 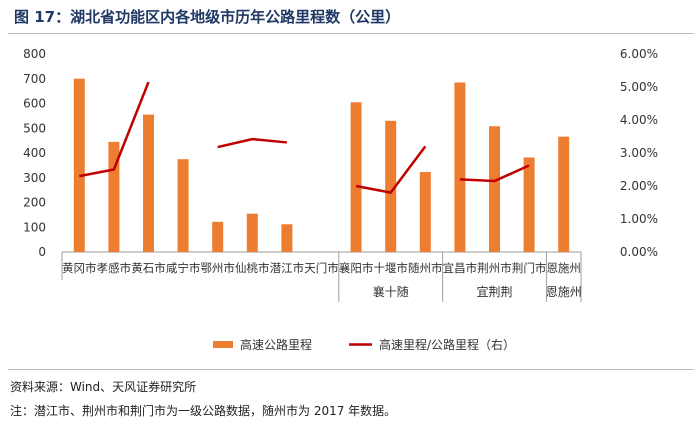 What do you see at coordinates (34, 178) in the screenshot?
I see `y-left-tick-label: 300` at bounding box center [34, 178].